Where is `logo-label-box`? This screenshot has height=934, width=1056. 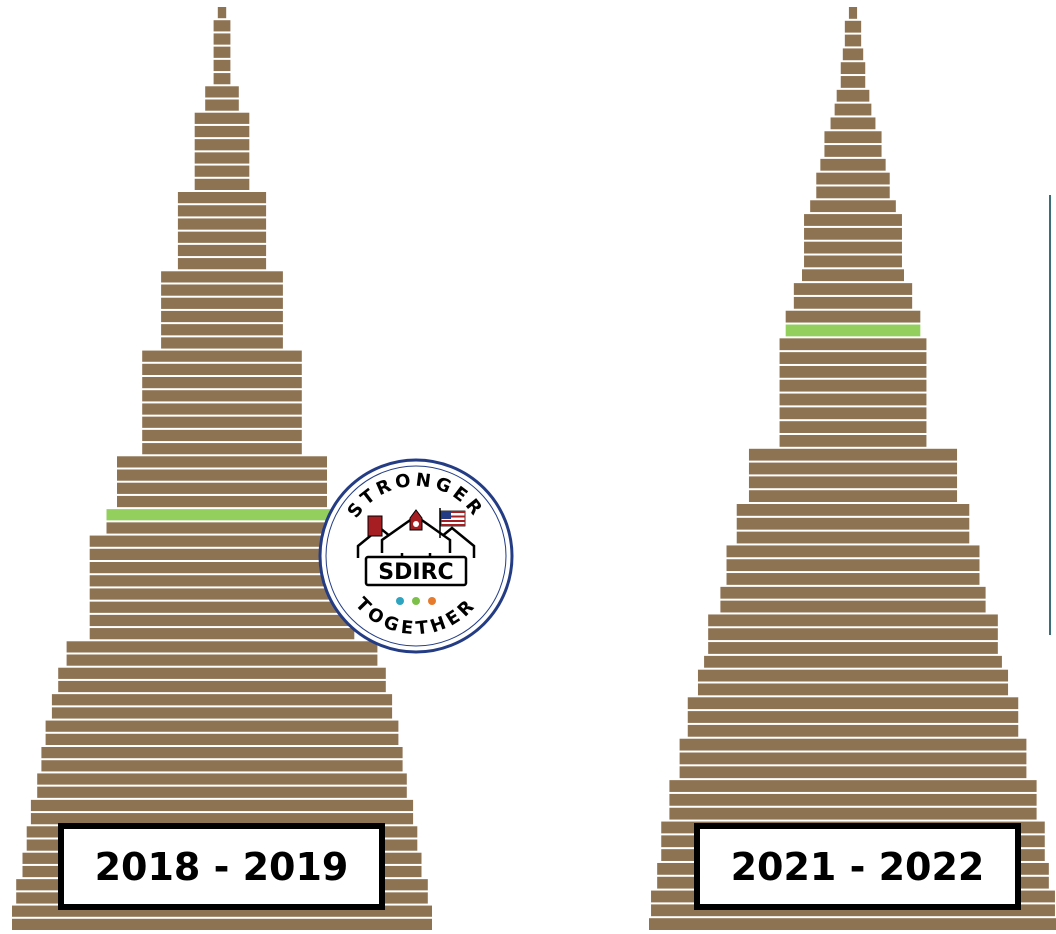
logo-label-box is located at coordinates (416, 571).